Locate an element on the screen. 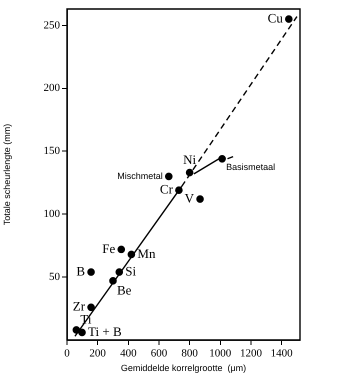 The width and height of the screenshot is (350, 376). x-tick-label: 0 is located at coordinates (67, 353).